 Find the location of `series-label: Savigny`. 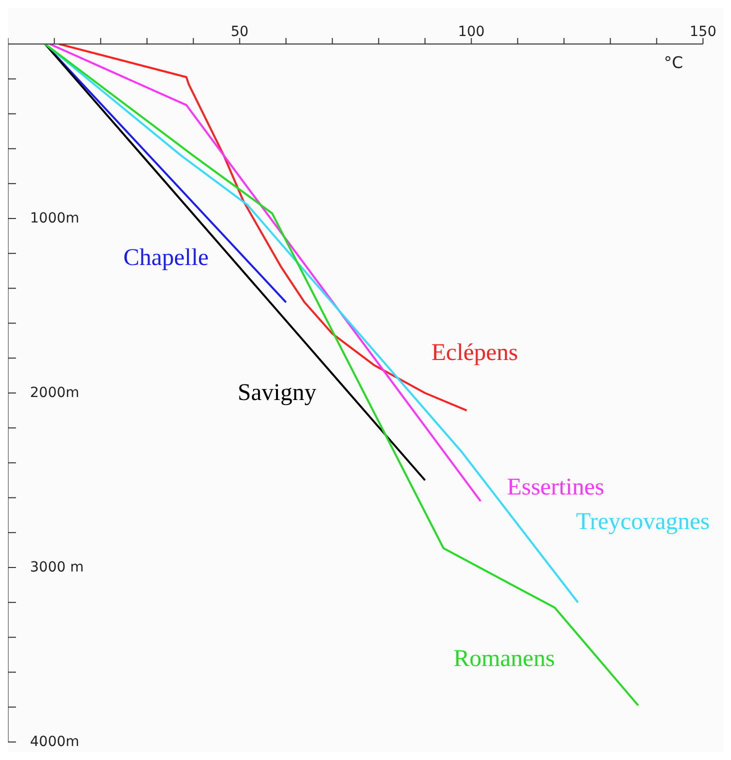

series-label: Savigny is located at coordinates (277, 393).